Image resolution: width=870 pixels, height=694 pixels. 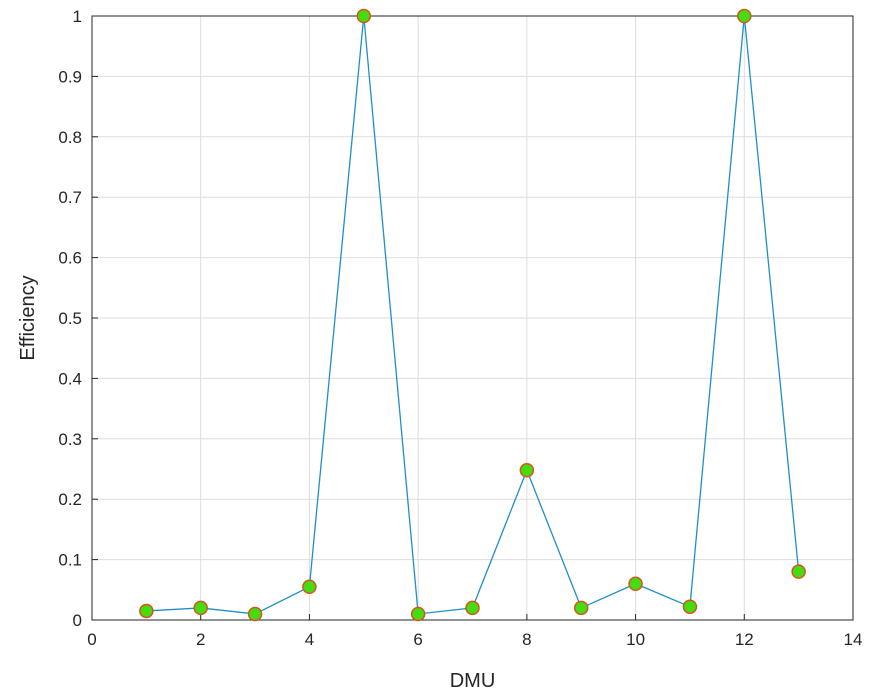 What do you see at coordinates (70, 318) in the screenshot?
I see `y-tick-label: 0.5` at bounding box center [70, 318].